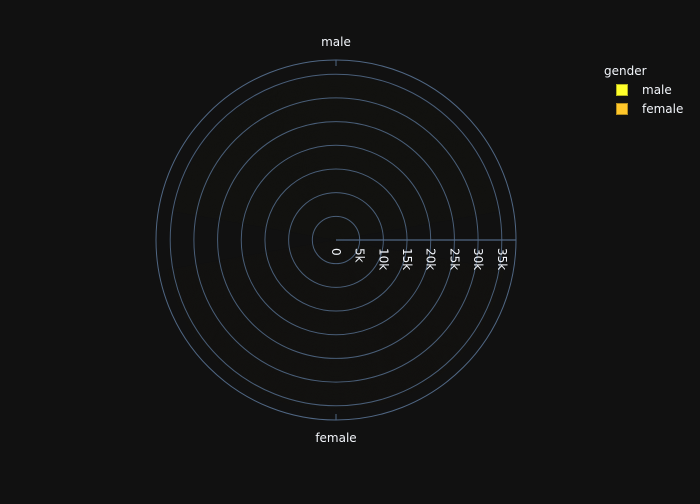  Describe the element at coordinates (360, 255) in the screenshot. I see `radial-tick-label: 5k` at that location.